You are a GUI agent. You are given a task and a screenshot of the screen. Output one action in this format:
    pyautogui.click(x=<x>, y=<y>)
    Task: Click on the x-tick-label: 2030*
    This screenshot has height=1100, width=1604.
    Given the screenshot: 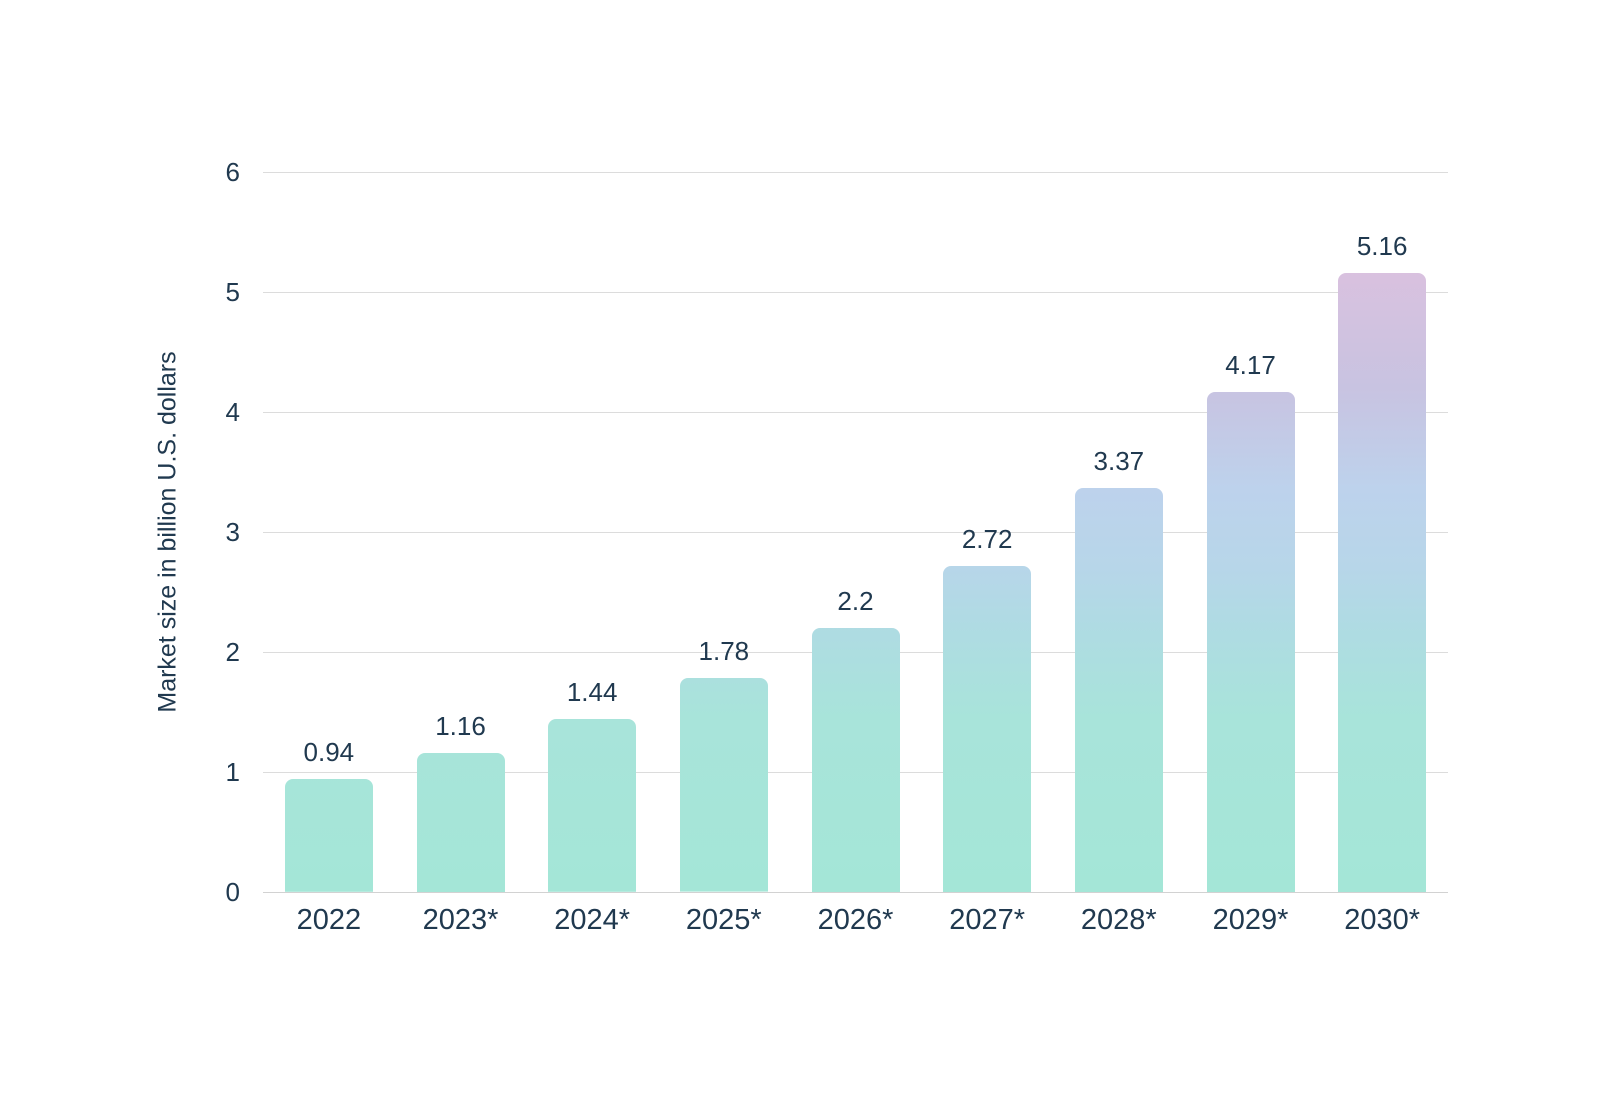 What is the action you would take?
    pyautogui.click(x=1382, y=920)
    